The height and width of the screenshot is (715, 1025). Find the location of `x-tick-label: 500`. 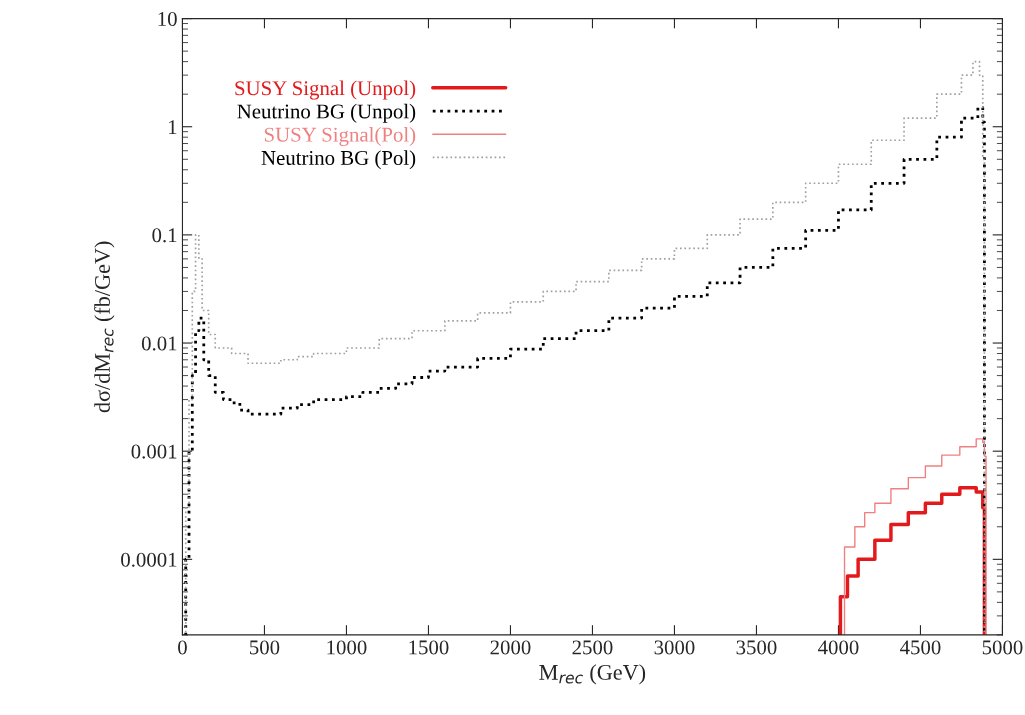

x-tick-label: 500 is located at coordinates (265, 647).